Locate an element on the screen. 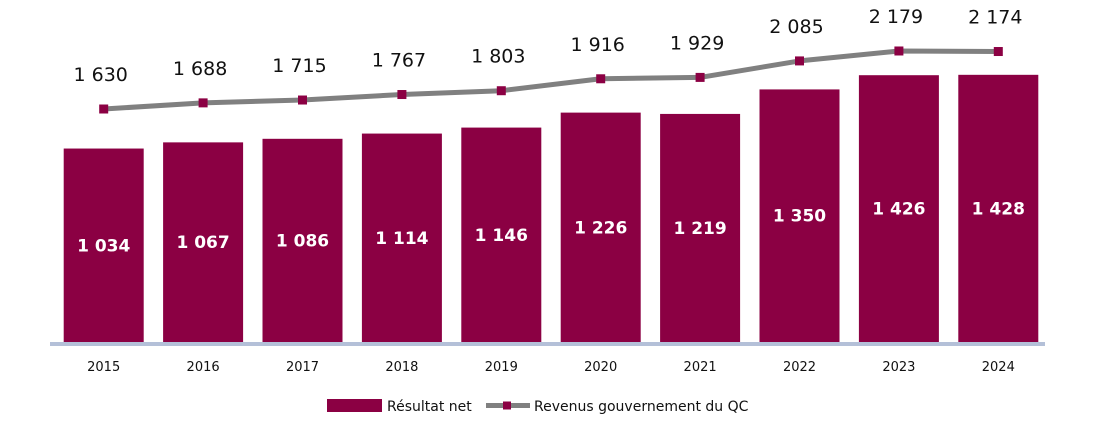 Image resolution: width=1100 pixels, height=426 pixels. bar-value-label-2018: 1 114 is located at coordinates (401, 239).